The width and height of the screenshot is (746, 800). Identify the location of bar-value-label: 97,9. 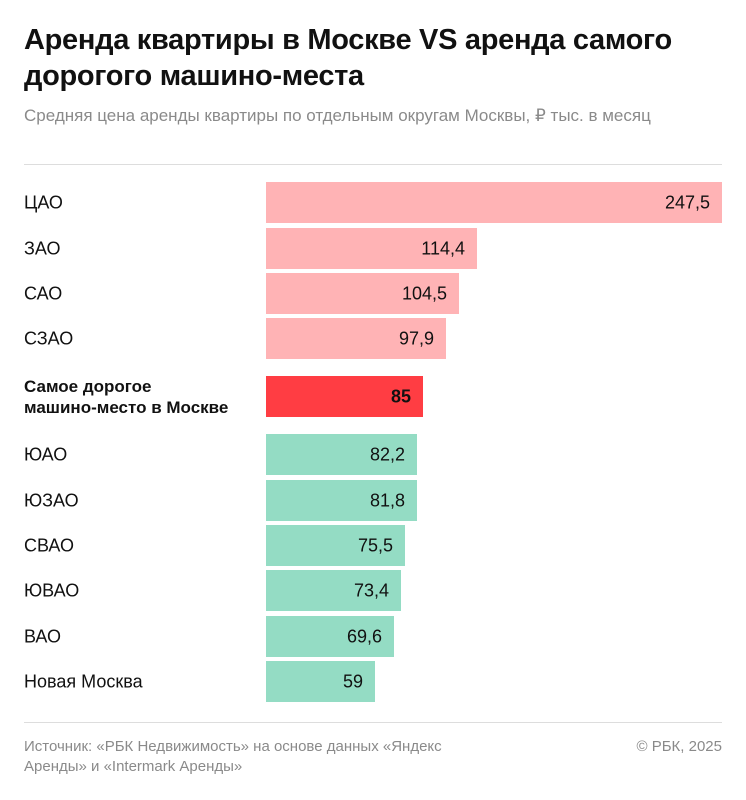
(416, 339).